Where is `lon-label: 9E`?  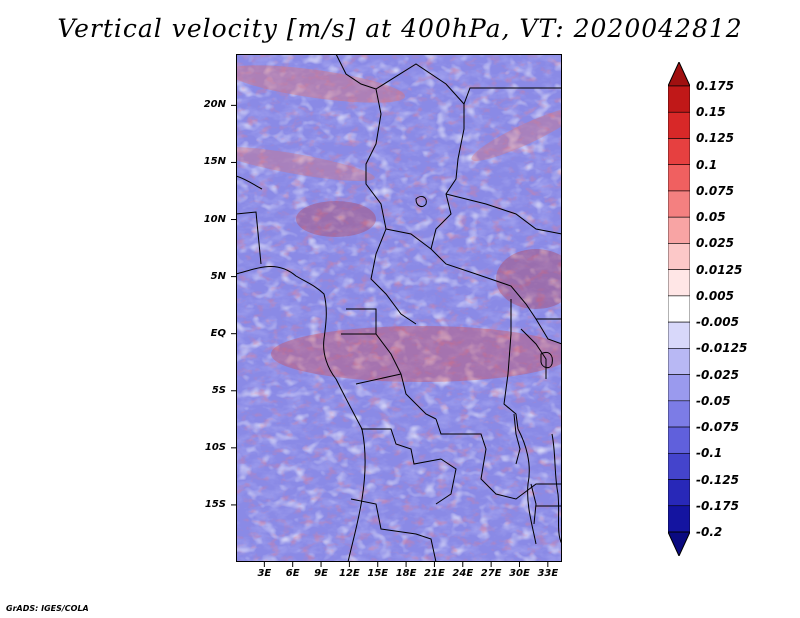
lon-label: 9E is located at coordinates (321, 573).